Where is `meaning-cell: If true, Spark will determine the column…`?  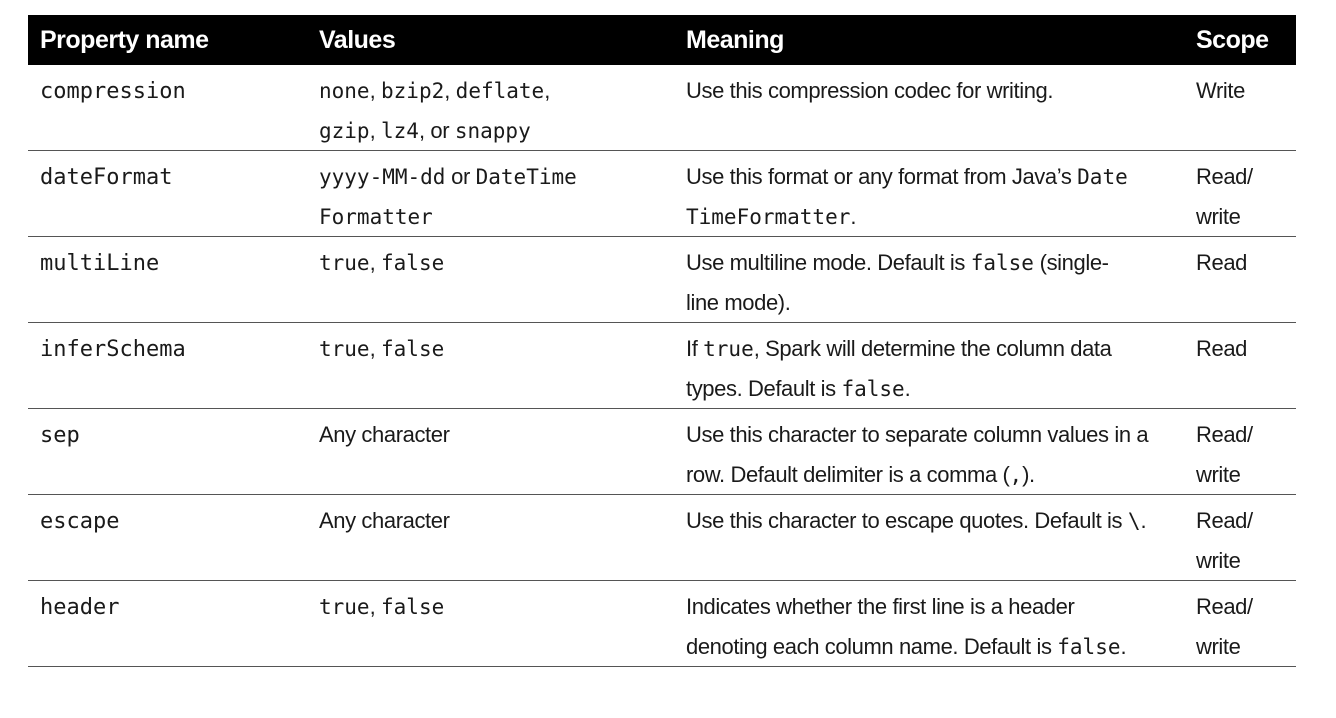
meaning-cell: If true, Spark will determine the column… is located at coordinates (929, 365).